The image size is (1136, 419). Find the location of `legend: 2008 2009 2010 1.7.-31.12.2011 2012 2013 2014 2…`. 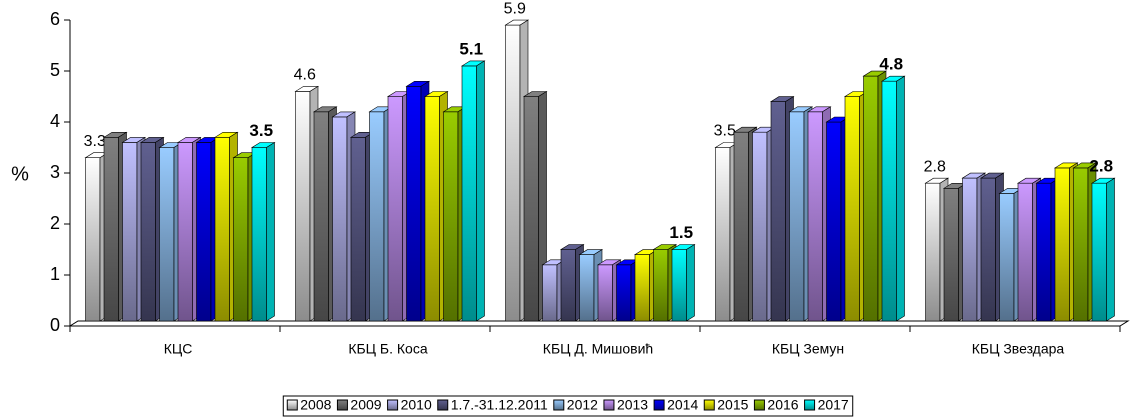

legend: 2008 2009 2010 1.7.-31.12.2011 2012 2013 2014 2… is located at coordinates (567, 405).